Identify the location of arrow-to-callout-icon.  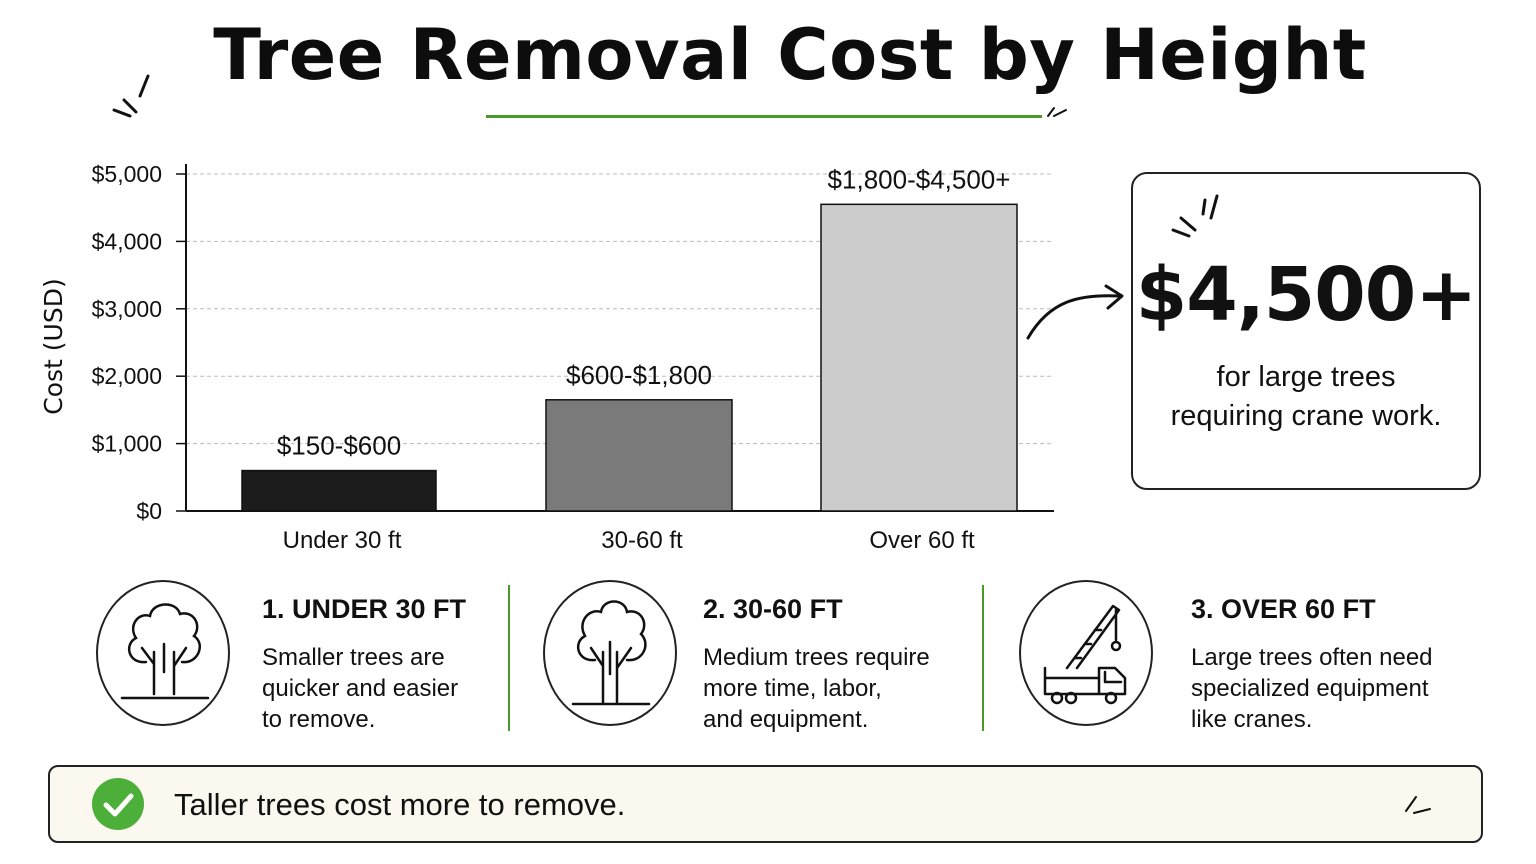
(1075, 312).